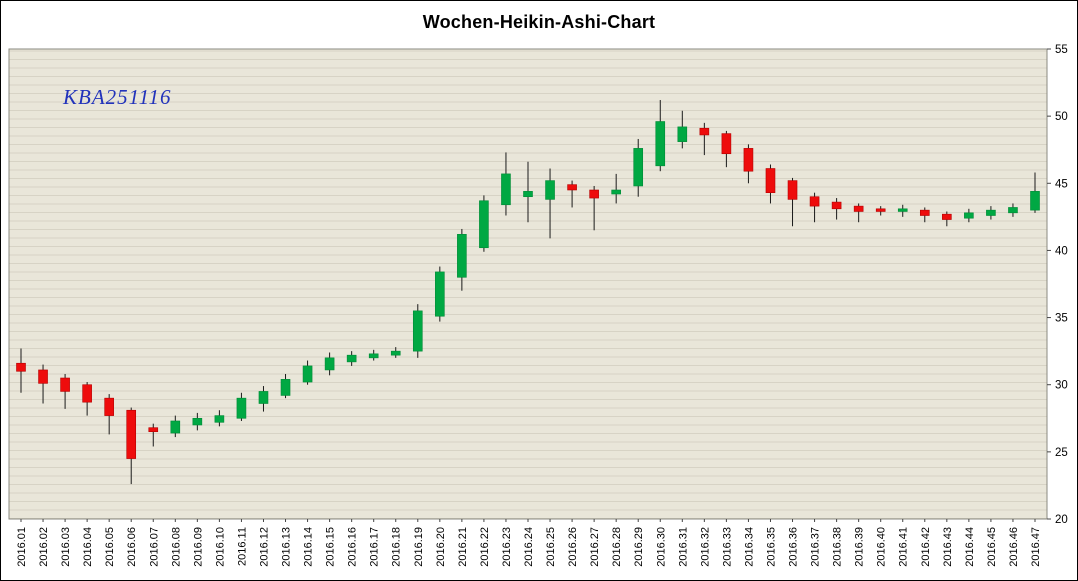  What do you see at coordinates (176, 547) in the screenshot?
I see `x-axis-label: 2016.08` at bounding box center [176, 547].